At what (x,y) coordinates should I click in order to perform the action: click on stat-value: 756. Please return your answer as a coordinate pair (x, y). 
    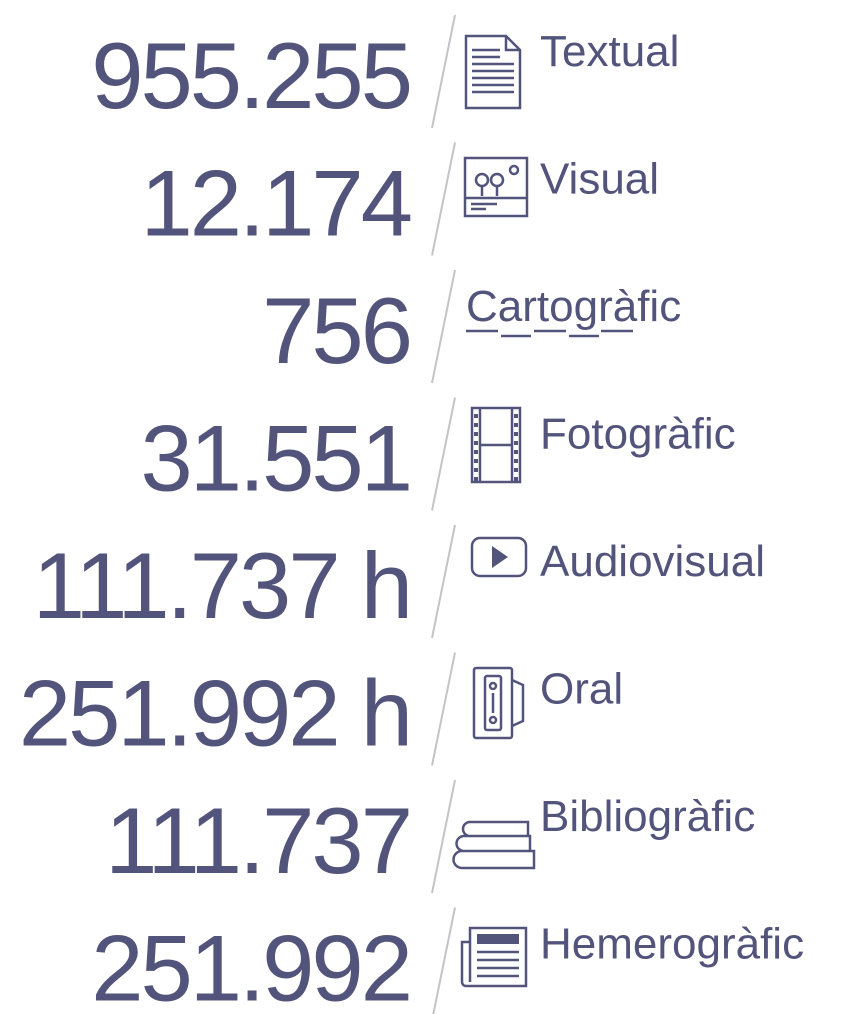
    Looking at the image, I should click on (336, 330).